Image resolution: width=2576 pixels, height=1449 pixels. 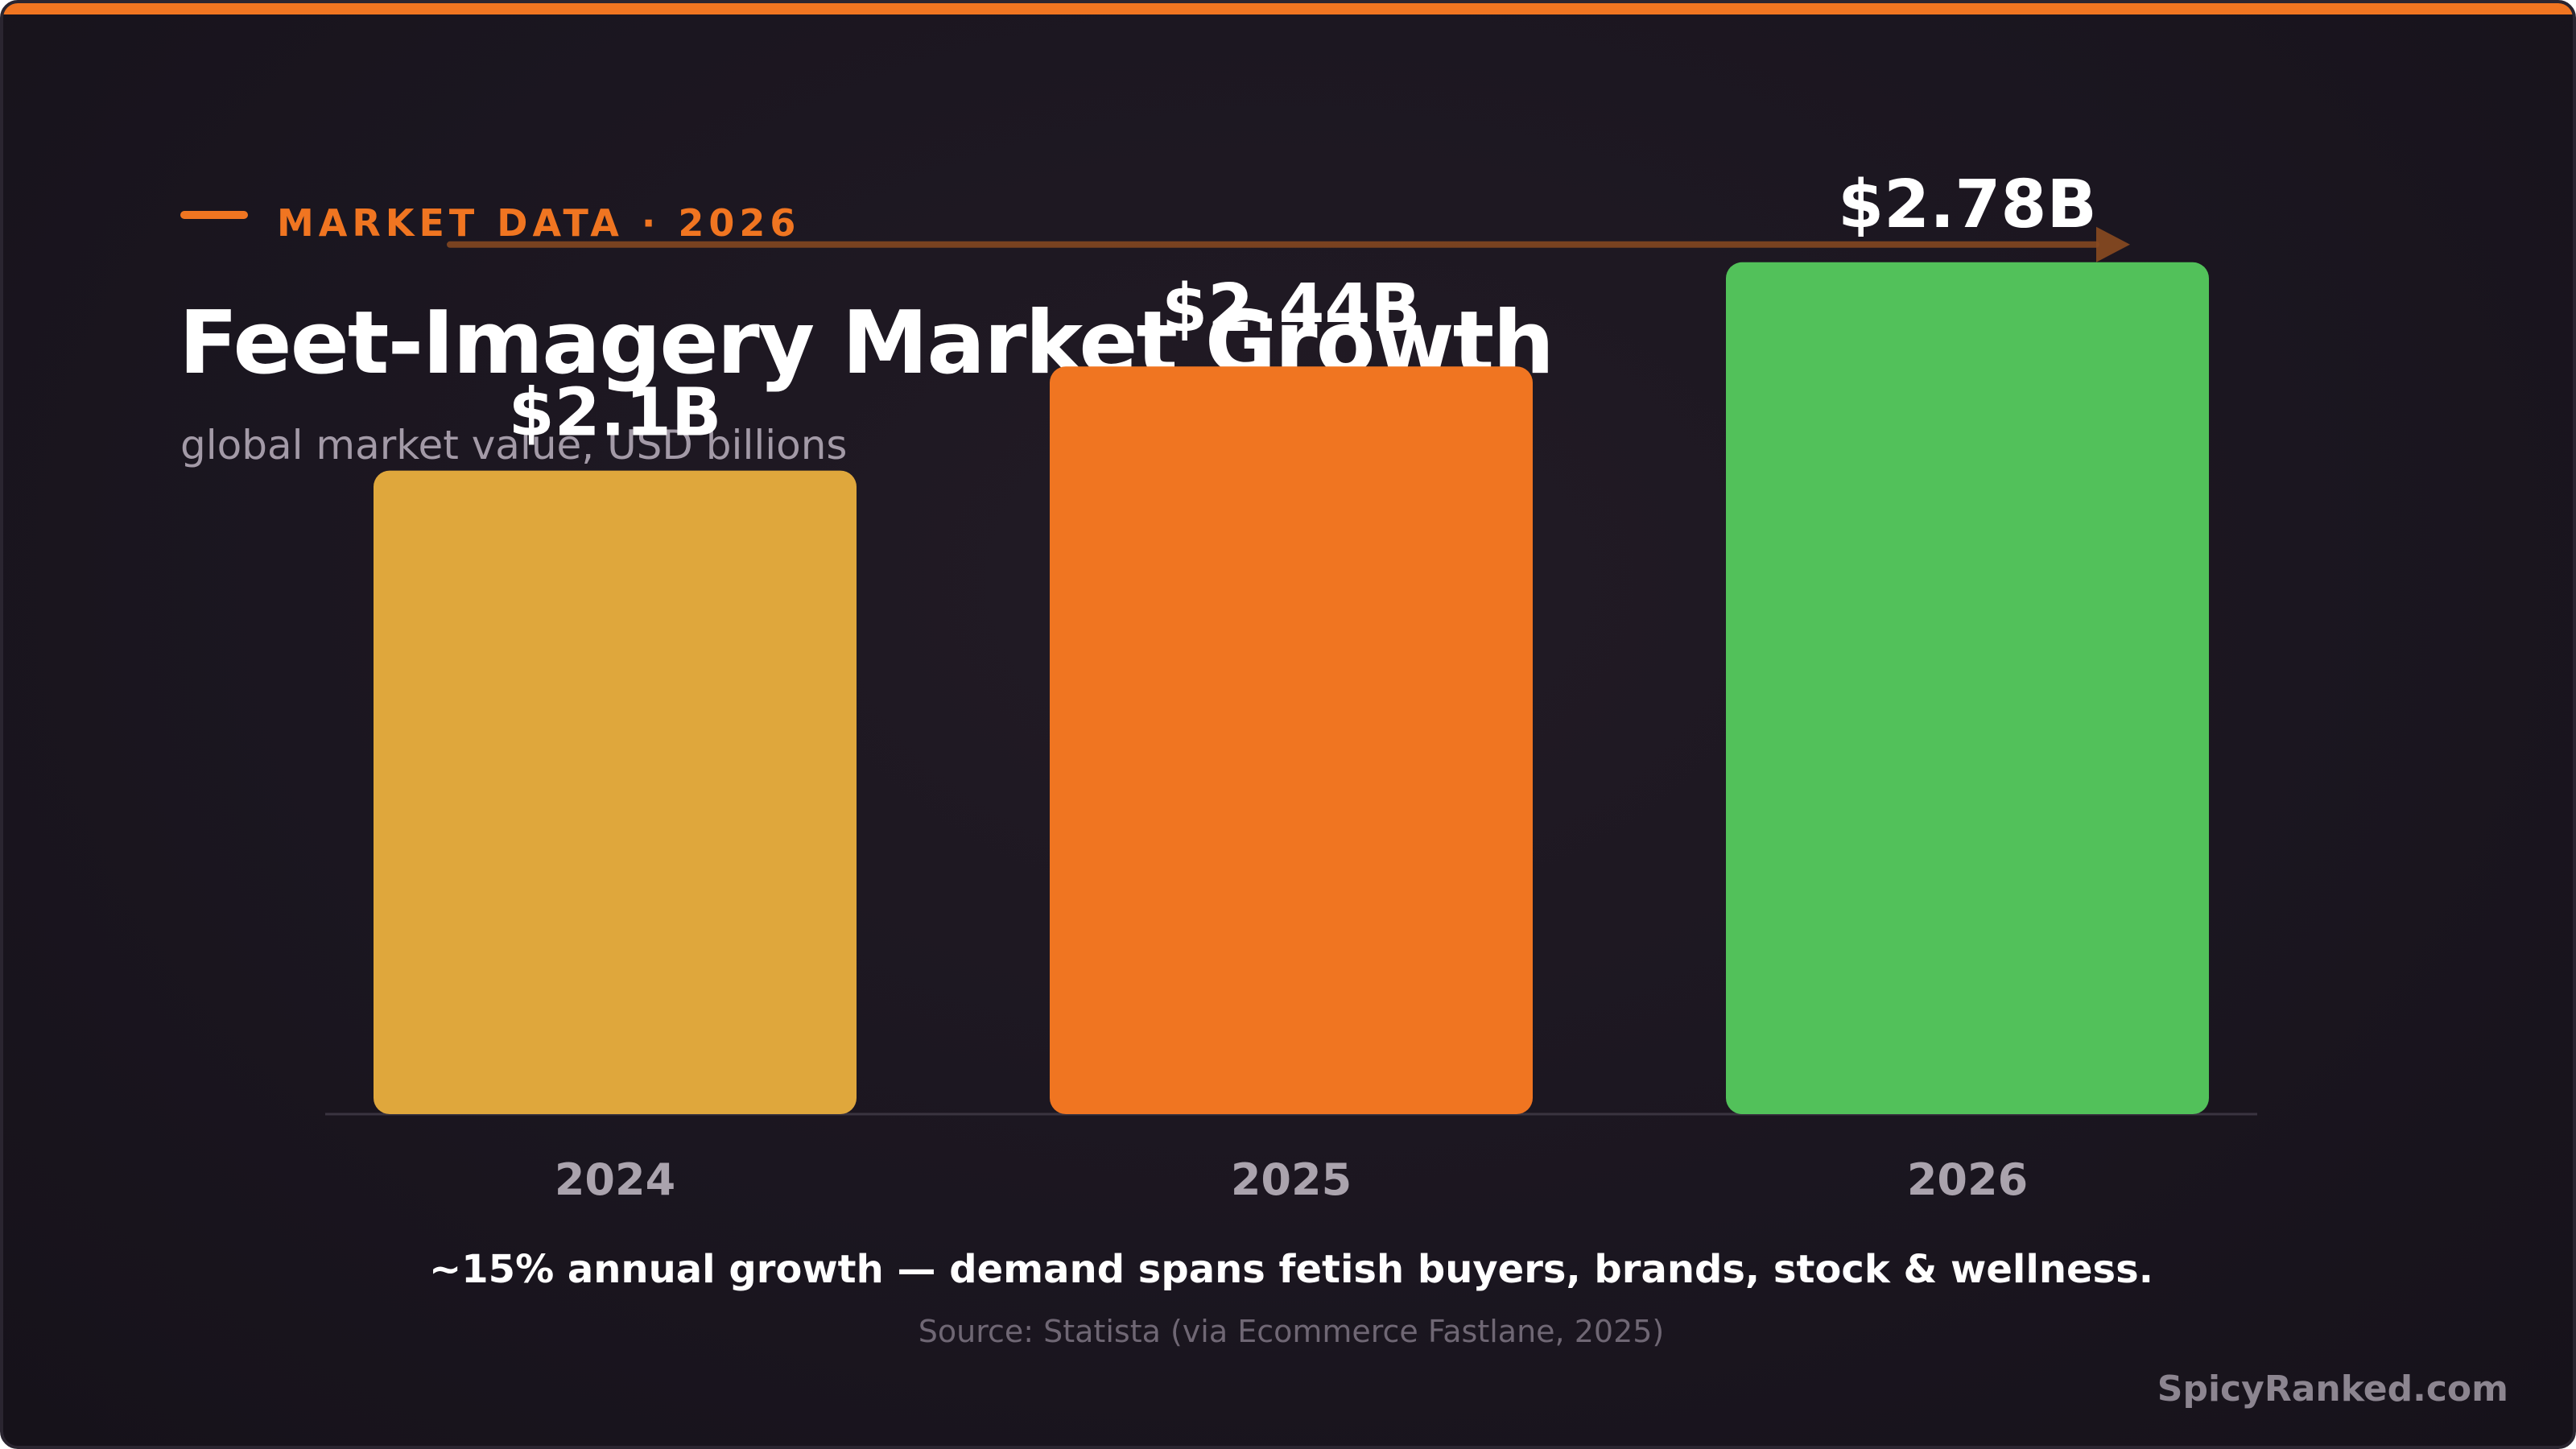 What do you see at coordinates (539, 223) in the screenshot?
I see `eyebrow-label: MARKET DATA · 2026` at bounding box center [539, 223].